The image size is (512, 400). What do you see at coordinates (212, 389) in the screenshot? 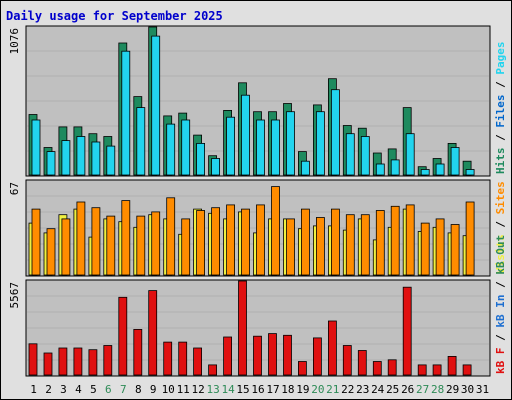
I see `x-tick-label: 13` at bounding box center [212, 389].